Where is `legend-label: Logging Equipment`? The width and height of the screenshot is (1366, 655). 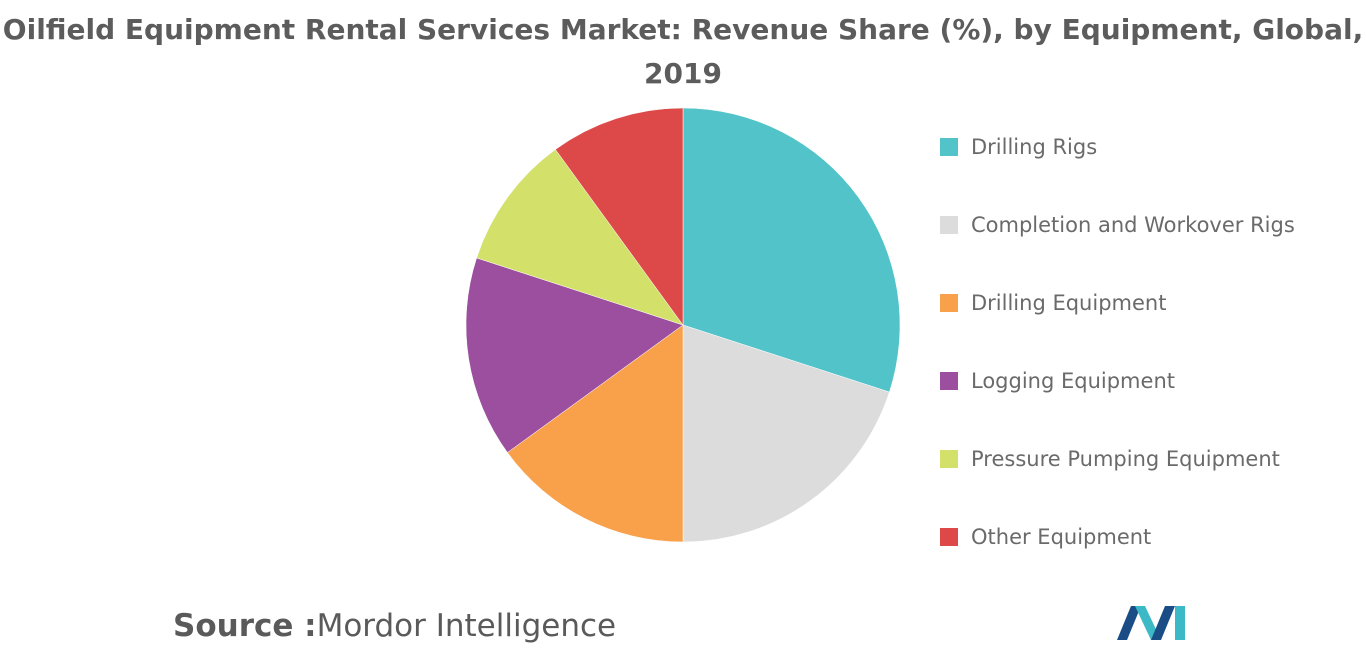
legend-label: Logging Equipment is located at coordinates (1073, 381).